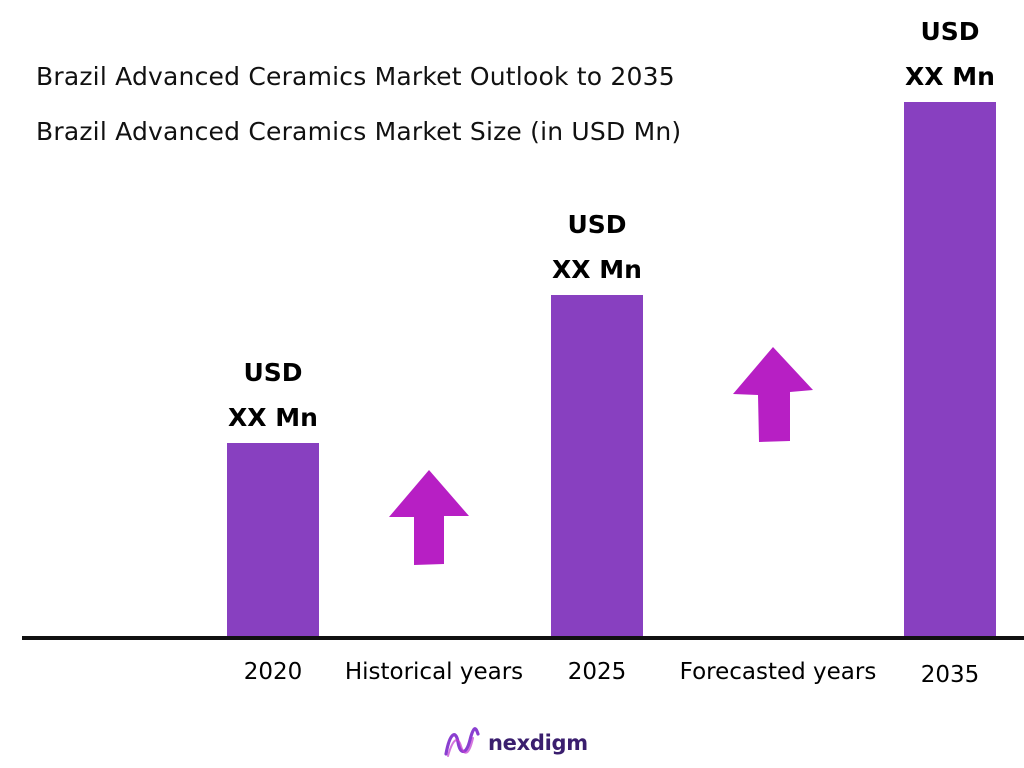 The image size is (1024, 768). I want to click on bar-2035, so click(950, 369).